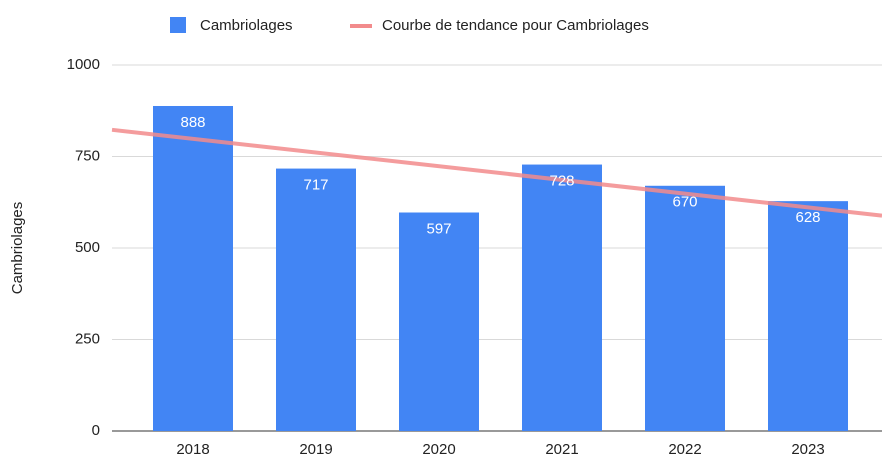 This screenshot has height=457, width=882. Describe the element at coordinates (87, 338) in the screenshot. I see `y-tick-label: 250` at that location.